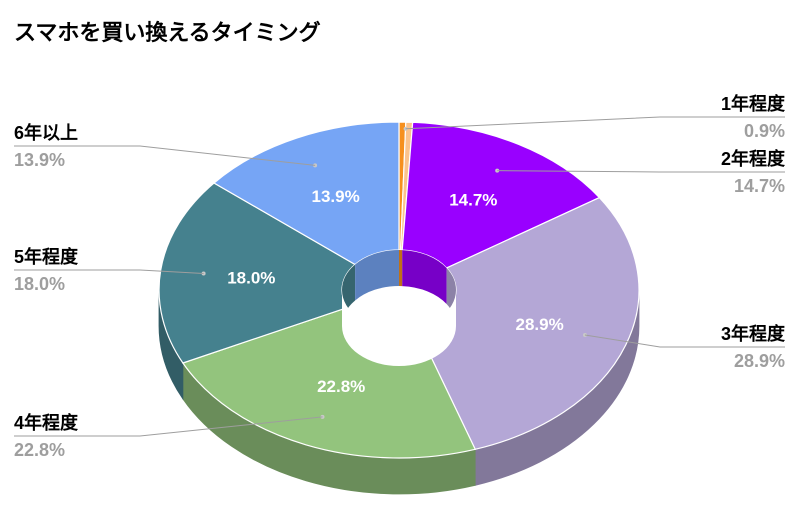  What do you see at coordinates (46, 256) in the screenshot?
I see `category-label-4: 5年程度` at bounding box center [46, 256].